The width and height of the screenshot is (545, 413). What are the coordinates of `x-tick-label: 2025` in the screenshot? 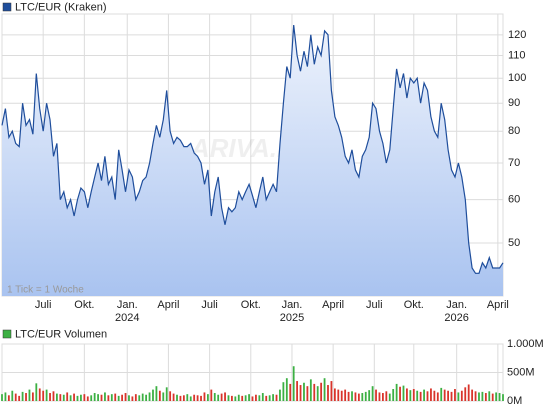 It's located at (292, 318).